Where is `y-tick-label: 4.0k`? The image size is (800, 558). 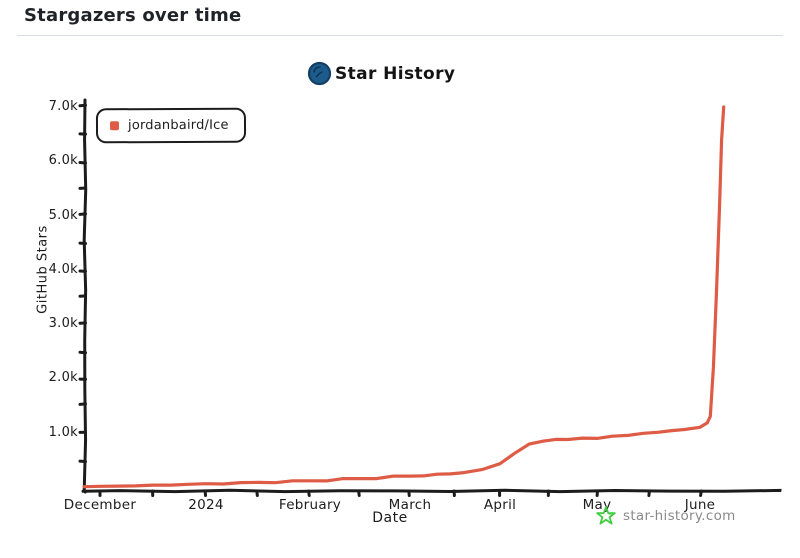
y-tick-label: 4.0k is located at coordinates (63, 269).